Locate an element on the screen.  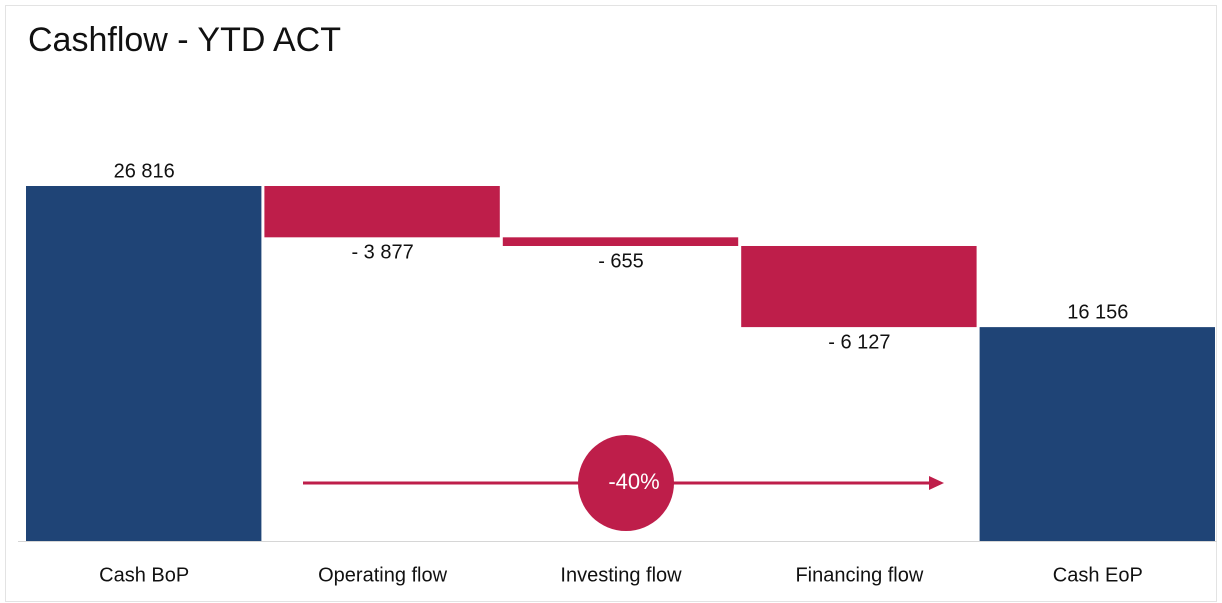
value-label: 26 816 is located at coordinates (144, 171).